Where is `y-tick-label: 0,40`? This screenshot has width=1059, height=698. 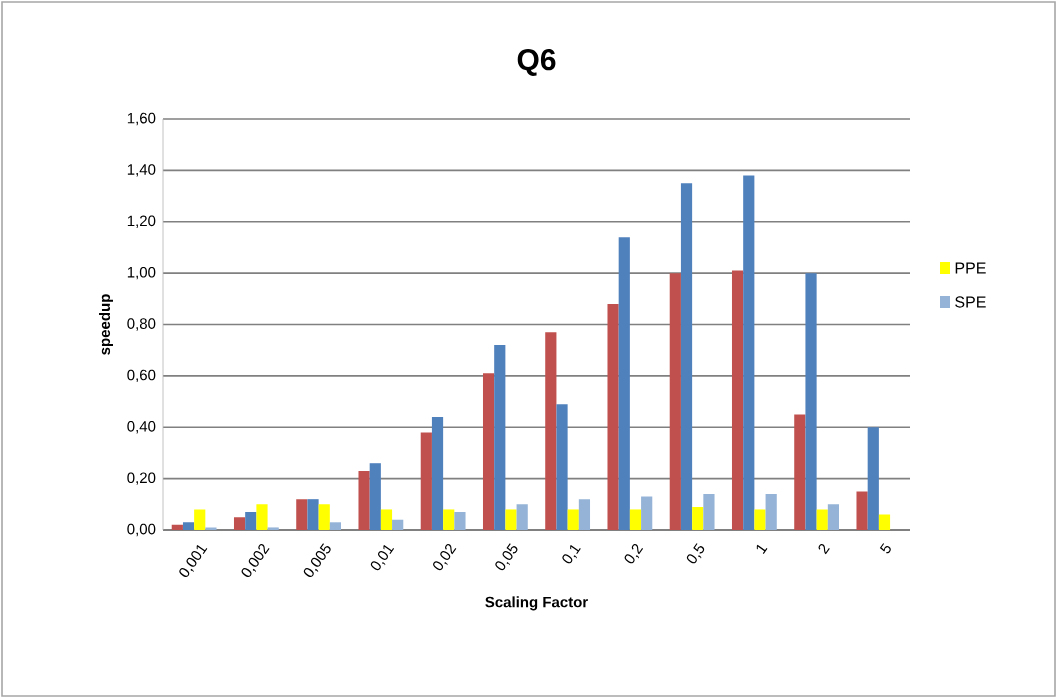
y-tick-label: 0,40 is located at coordinates (141, 427).